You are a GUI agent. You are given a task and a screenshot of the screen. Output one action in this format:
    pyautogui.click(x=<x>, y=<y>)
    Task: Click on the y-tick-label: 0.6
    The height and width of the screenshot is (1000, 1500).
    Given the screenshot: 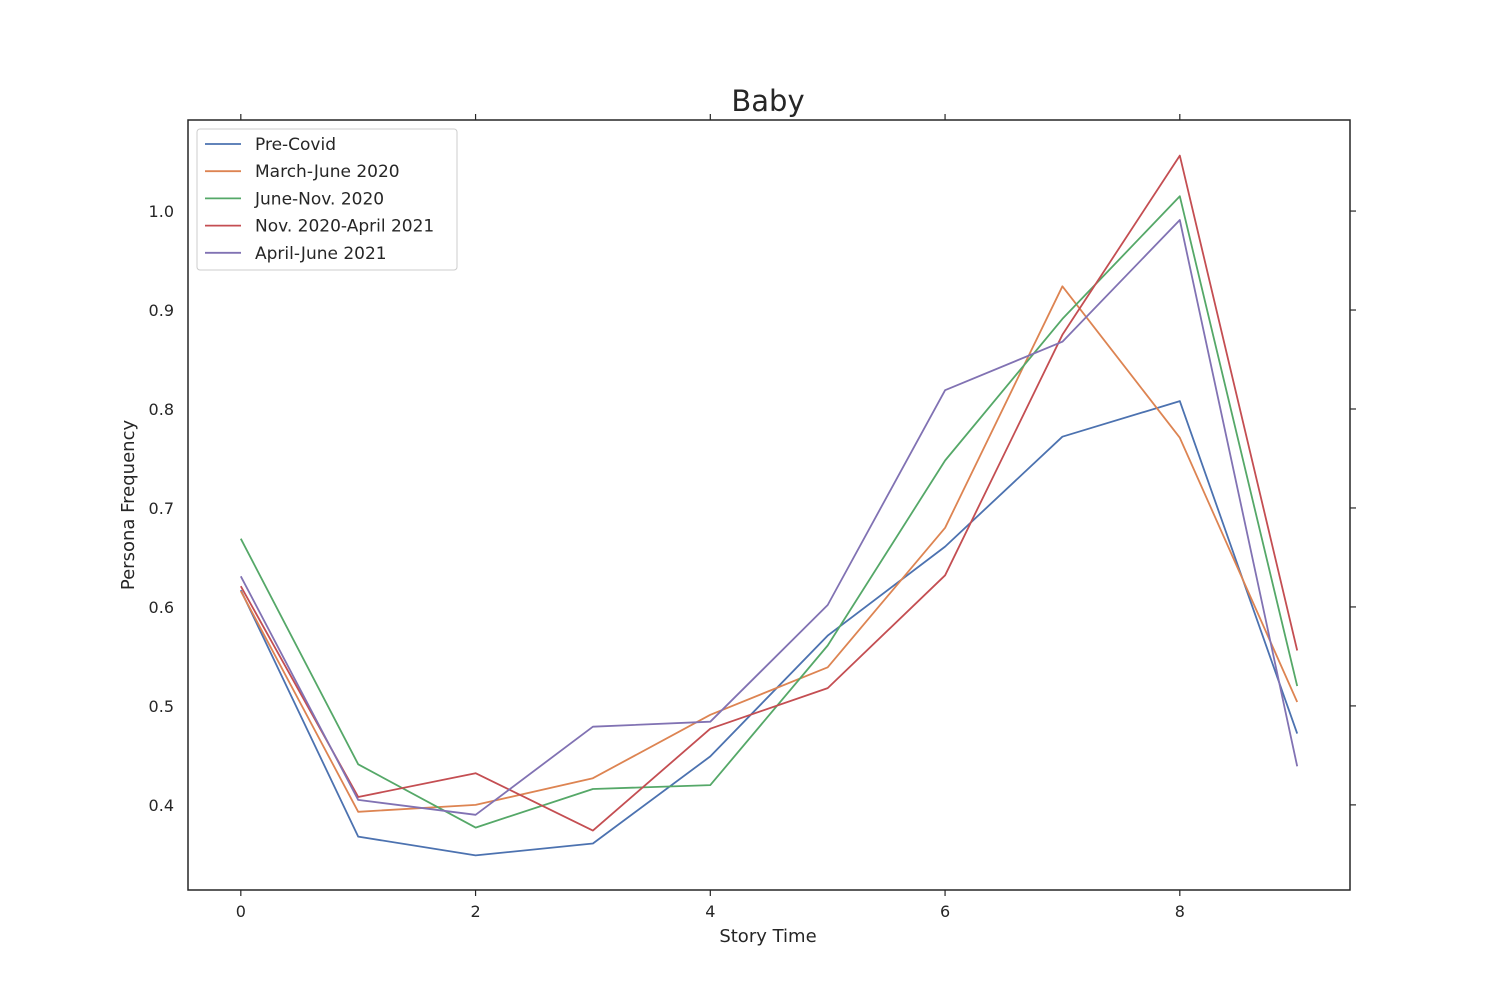 What is the action you would take?
    pyautogui.click(x=161, y=607)
    